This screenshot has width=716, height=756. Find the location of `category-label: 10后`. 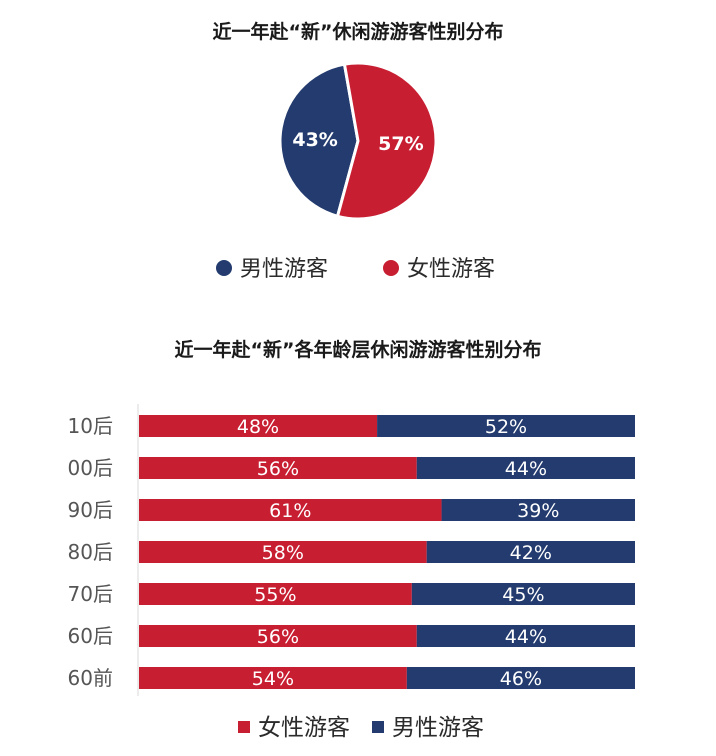

category-label: 10后 is located at coordinates (90, 426).